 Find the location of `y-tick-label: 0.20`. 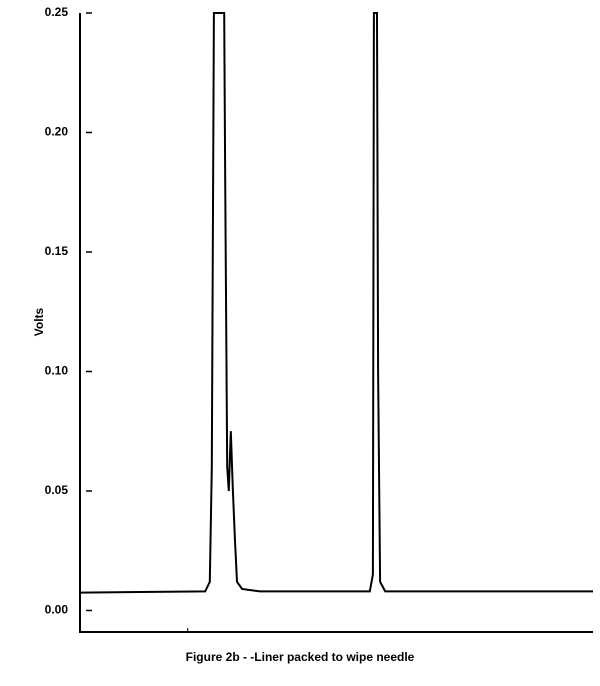

y-tick-label: 0.20 is located at coordinates (57, 132).